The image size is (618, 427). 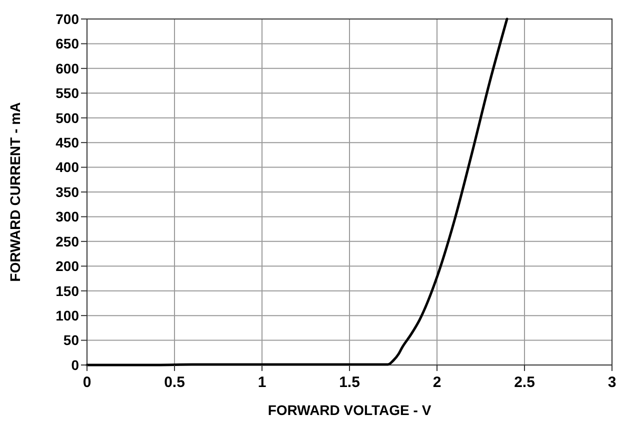 What do you see at coordinates (68, 18) in the screenshot?
I see `y-tick-label: 700` at bounding box center [68, 18].